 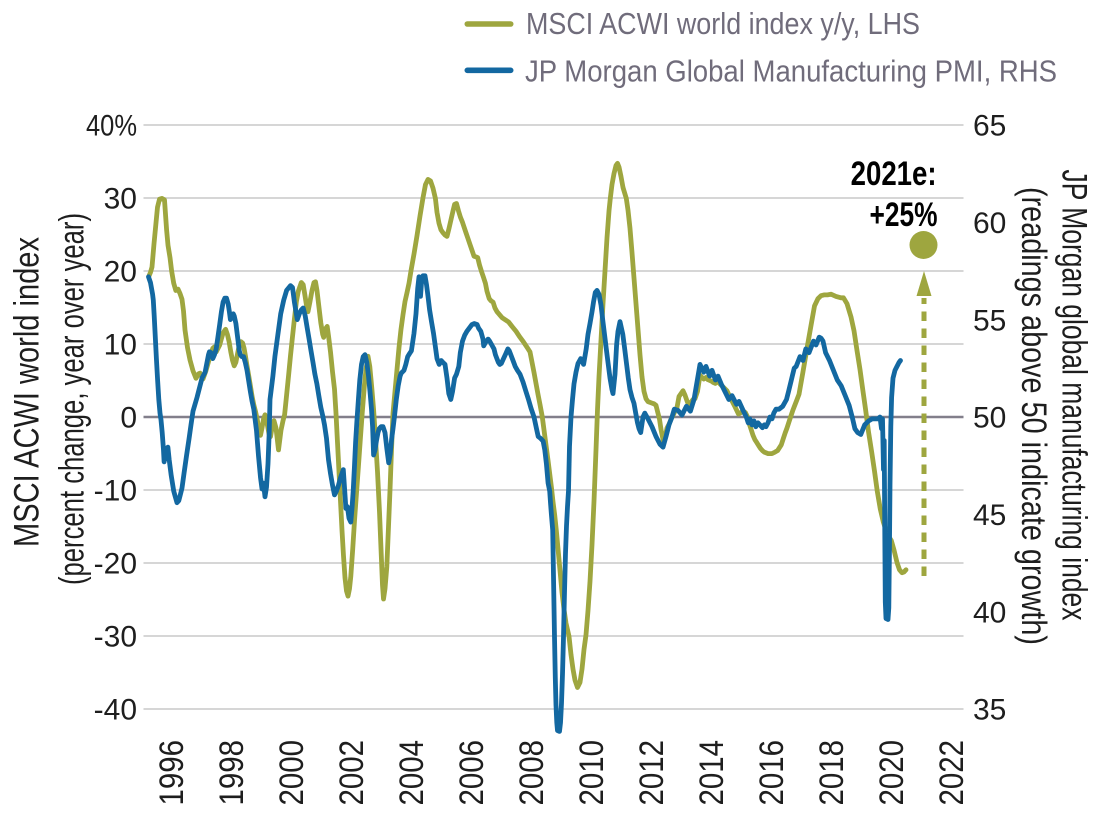 I want to click on svg-text: -10, so click(x=115, y=491).